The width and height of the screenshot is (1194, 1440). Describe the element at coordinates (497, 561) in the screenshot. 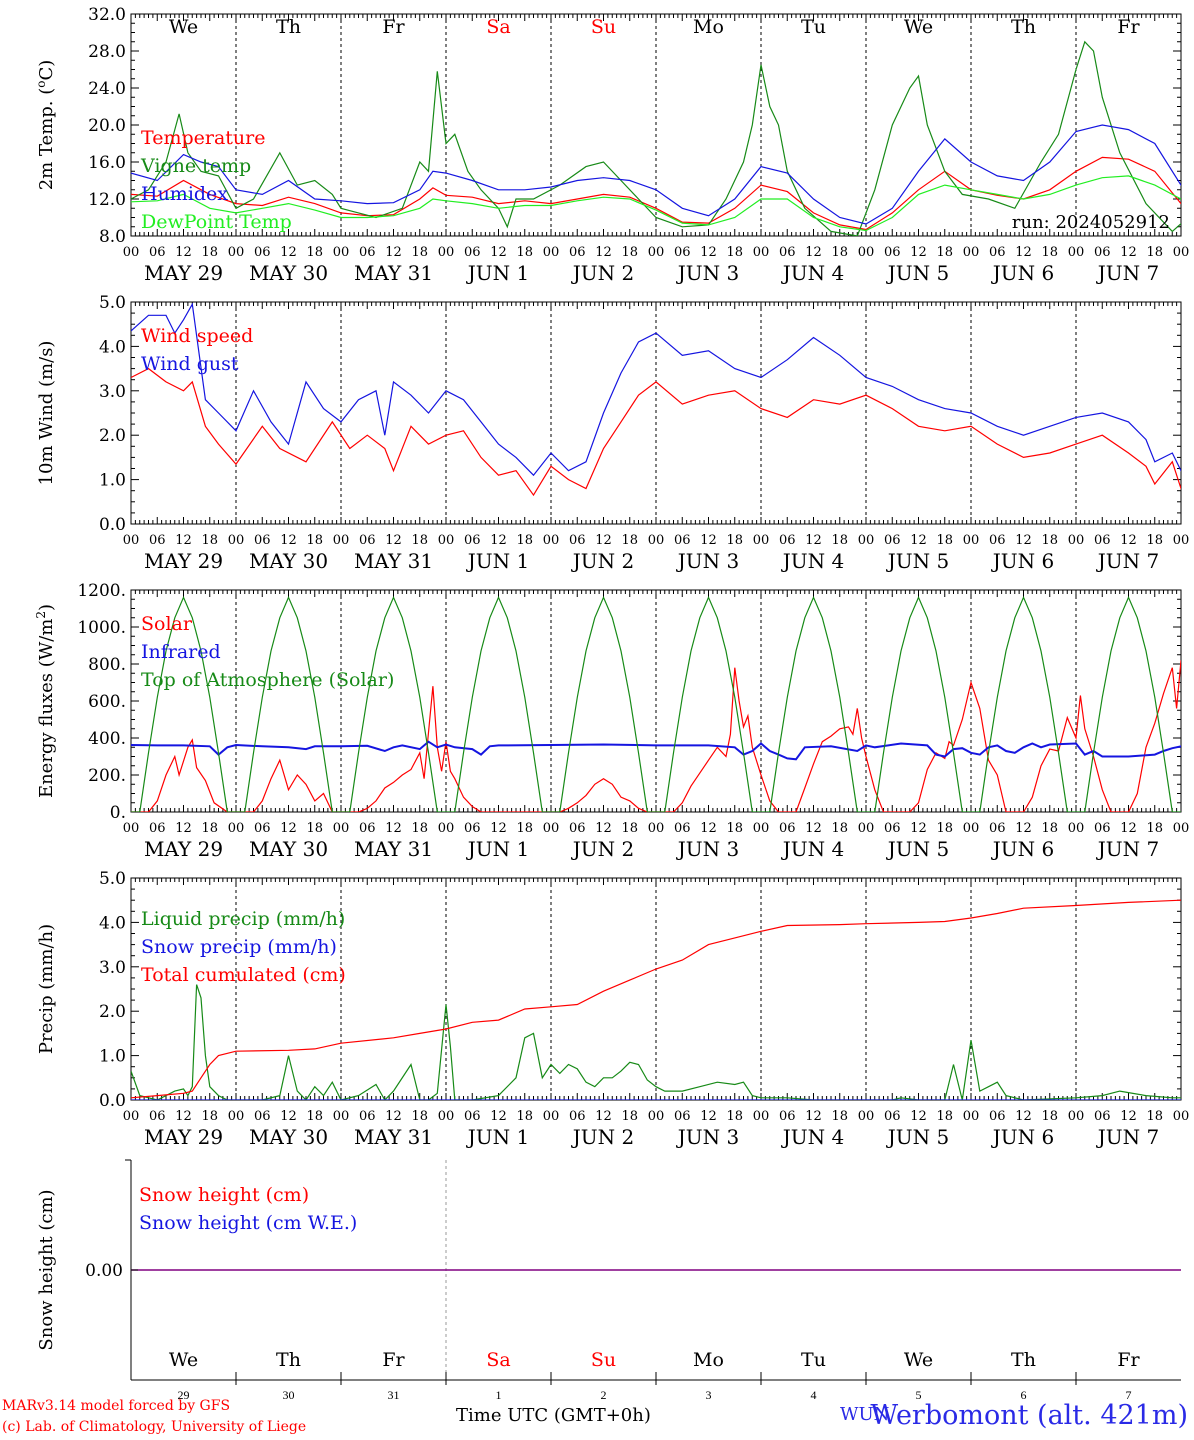

I see `date-label: JUN 1` at that location.